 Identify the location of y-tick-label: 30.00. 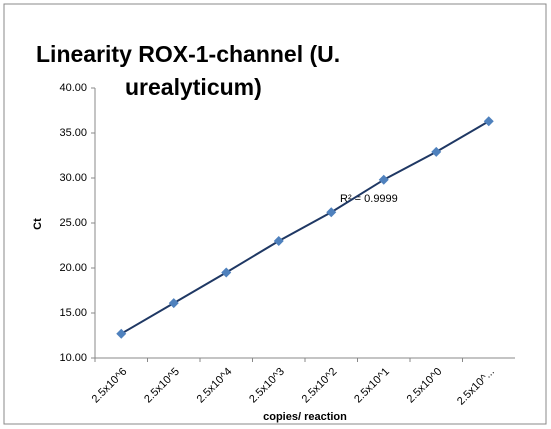
(73, 178).